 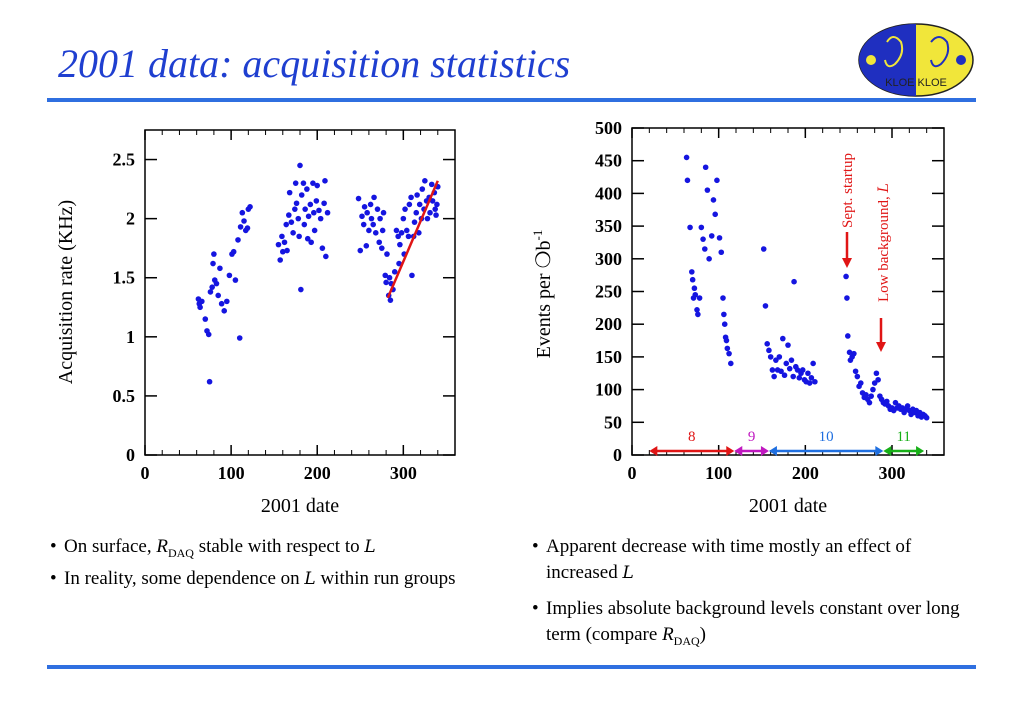 I want to click on right-x-axis-label: 2001 date, so click(x=788, y=506).